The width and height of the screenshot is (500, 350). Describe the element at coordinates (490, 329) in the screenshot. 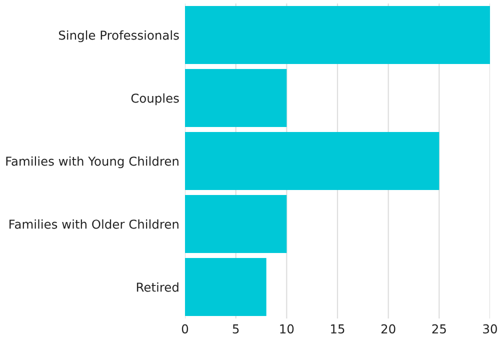

I see `x-tick-label: 30` at that location.